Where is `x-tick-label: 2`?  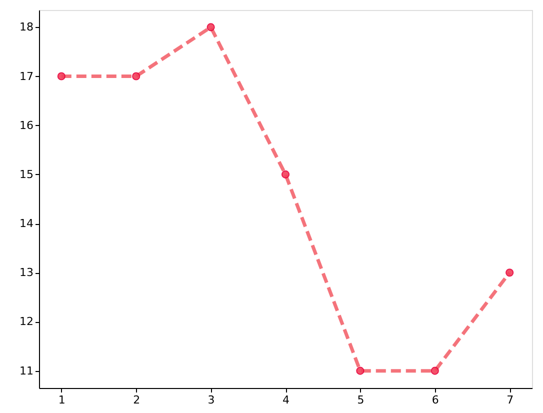
x-tick-label: 2 is located at coordinates (136, 400).